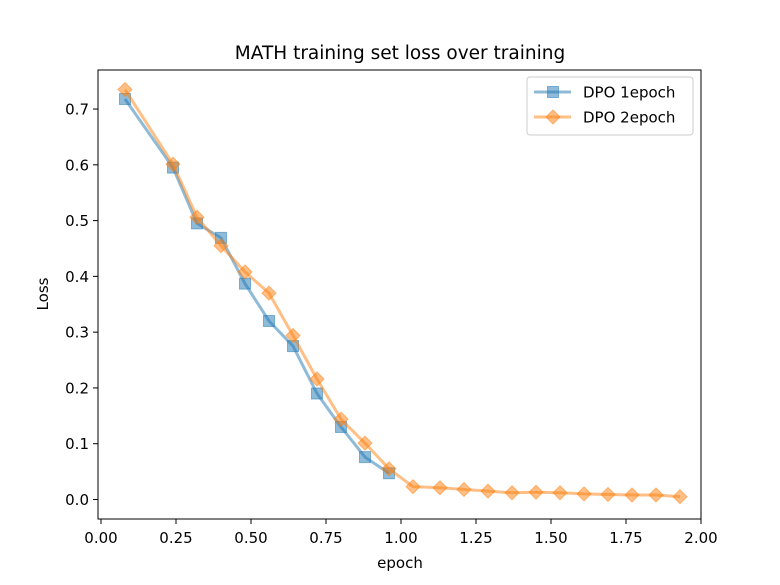 The height and width of the screenshot is (585, 780). What do you see at coordinates (629, 118) in the screenshot?
I see `legend-label-dpo-2epoch: DPO 2epoch` at bounding box center [629, 118].